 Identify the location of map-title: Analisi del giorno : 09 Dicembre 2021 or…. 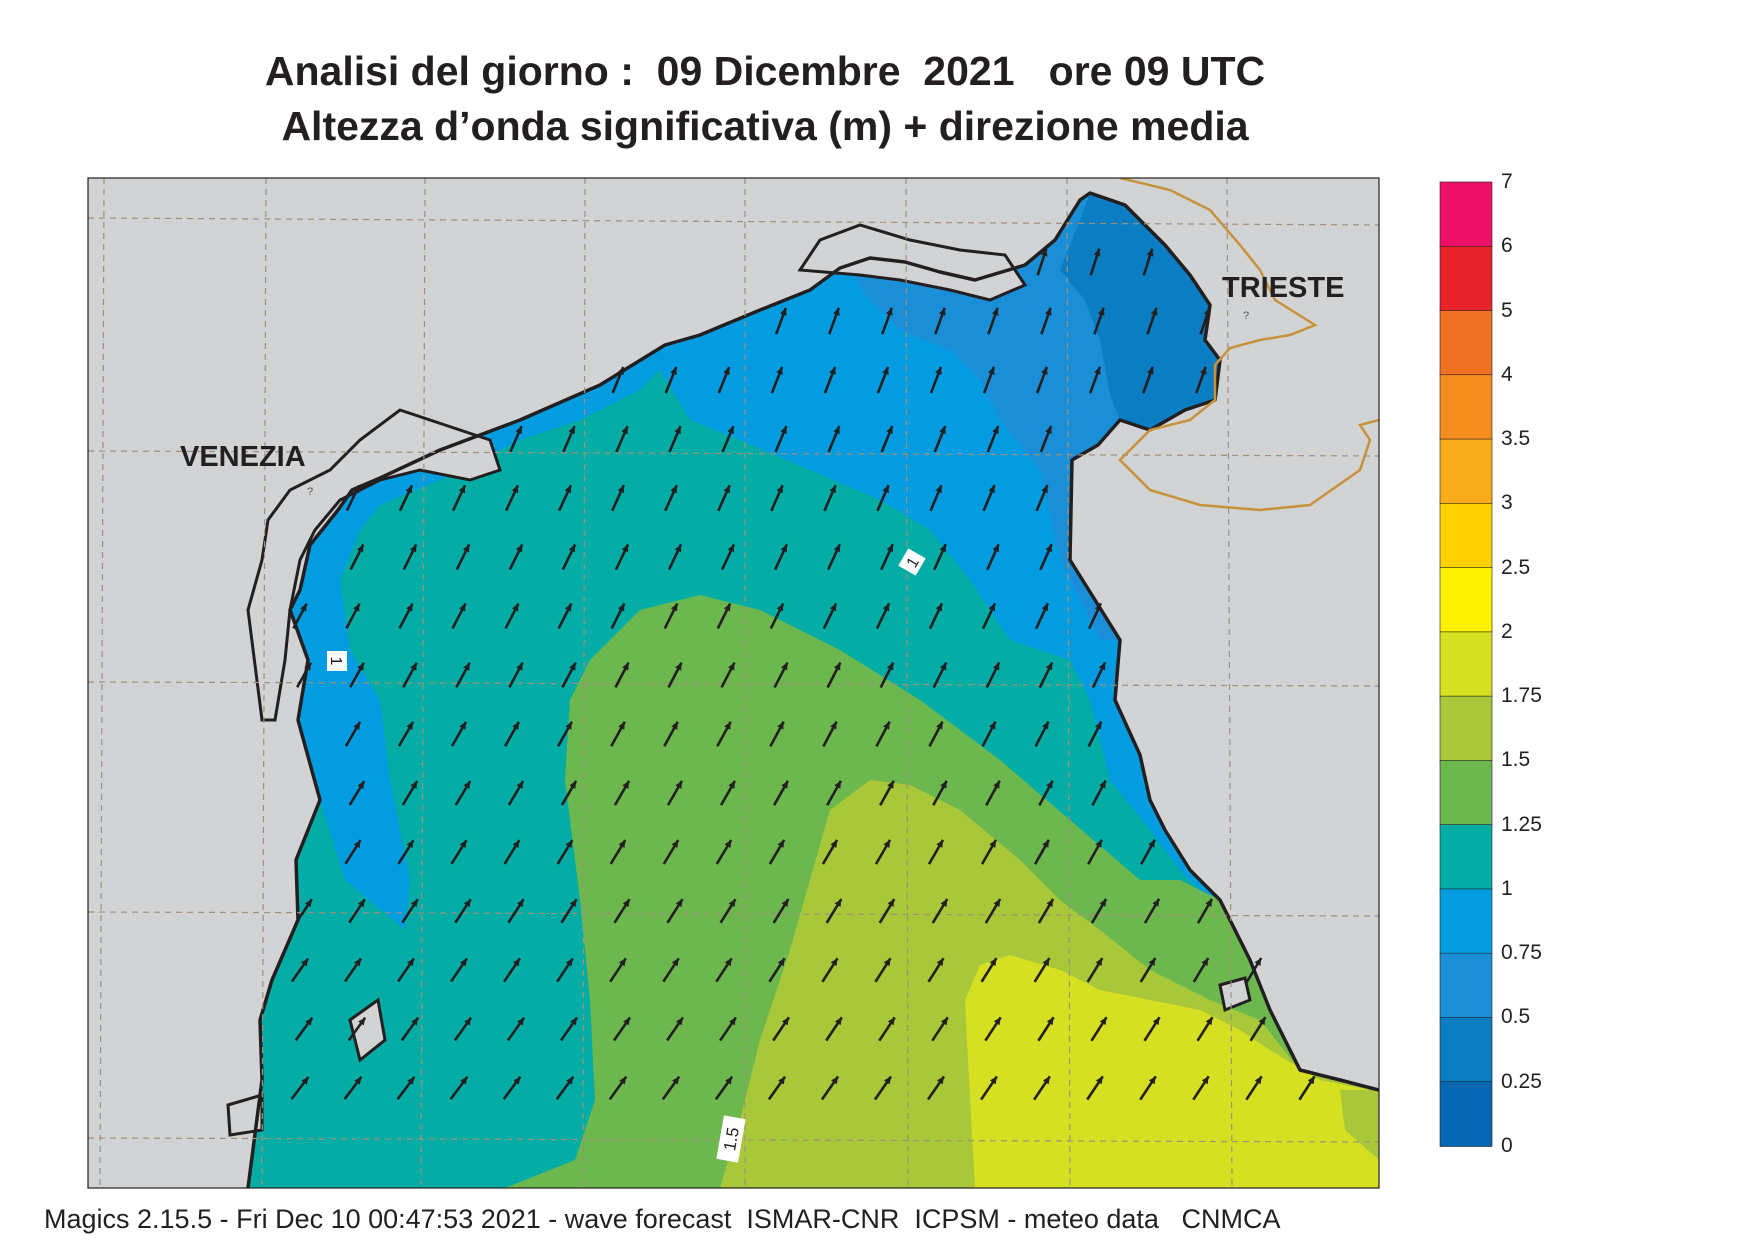
(765, 71).